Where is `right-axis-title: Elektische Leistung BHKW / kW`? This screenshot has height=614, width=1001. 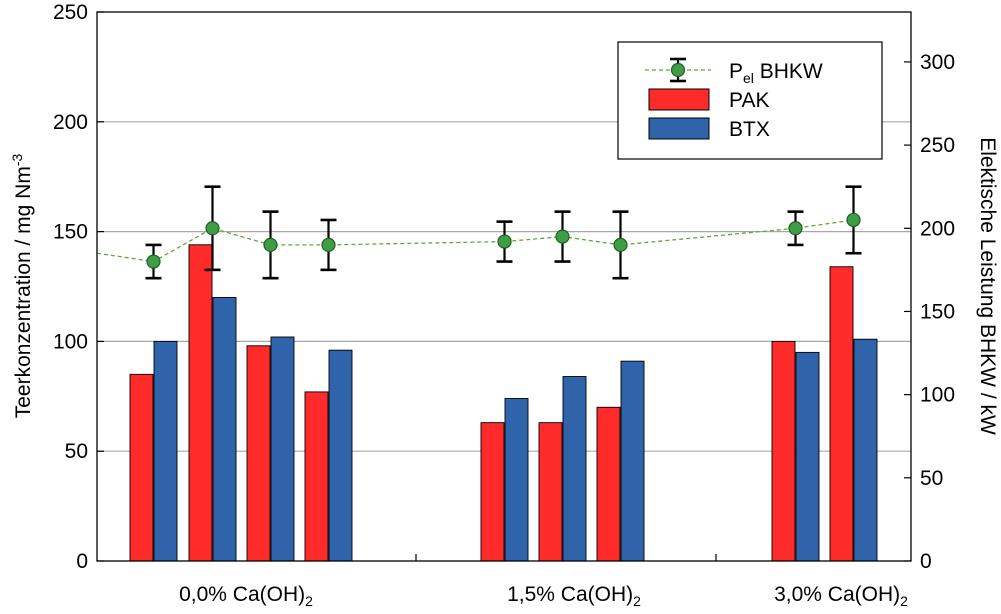 right-axis-title: Elektische Leistung BHKW / kW is located at coordinates (987, 286).